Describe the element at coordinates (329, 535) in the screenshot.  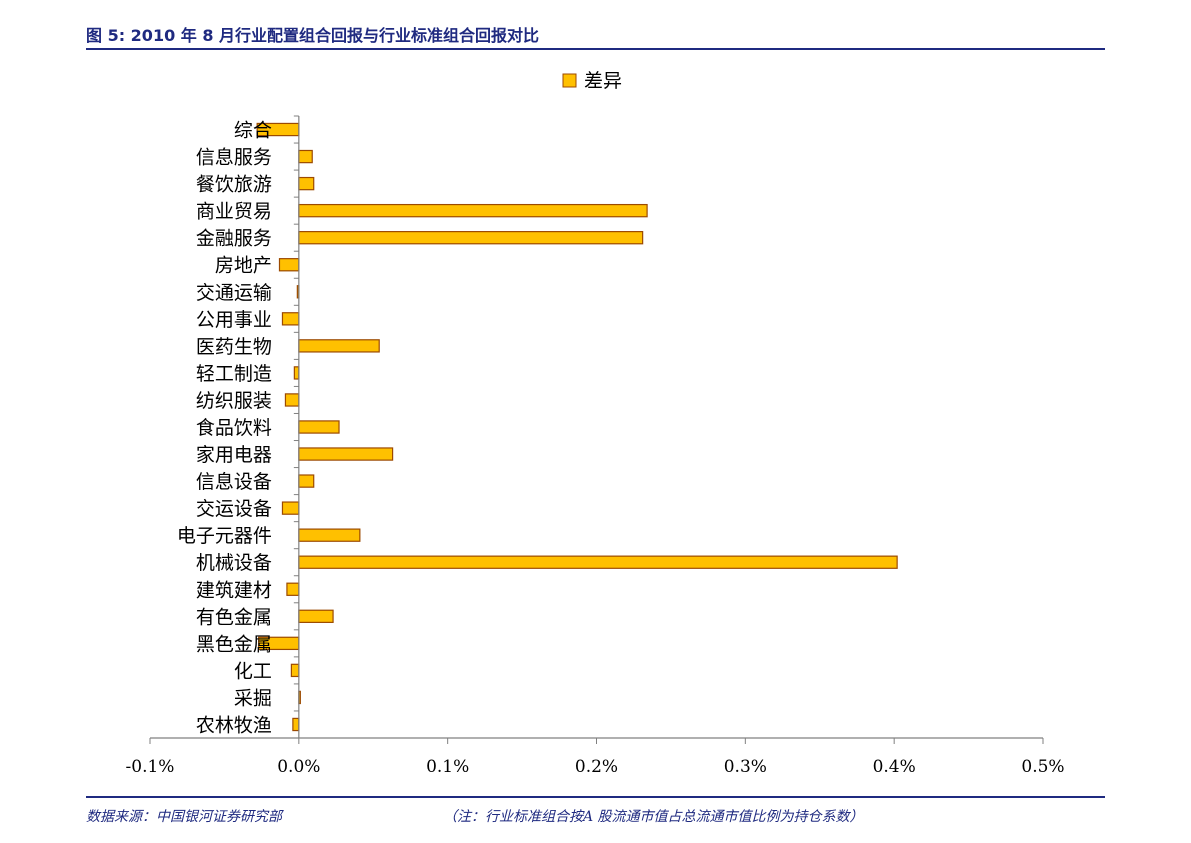
I see `bar-电子元器件` at that location.